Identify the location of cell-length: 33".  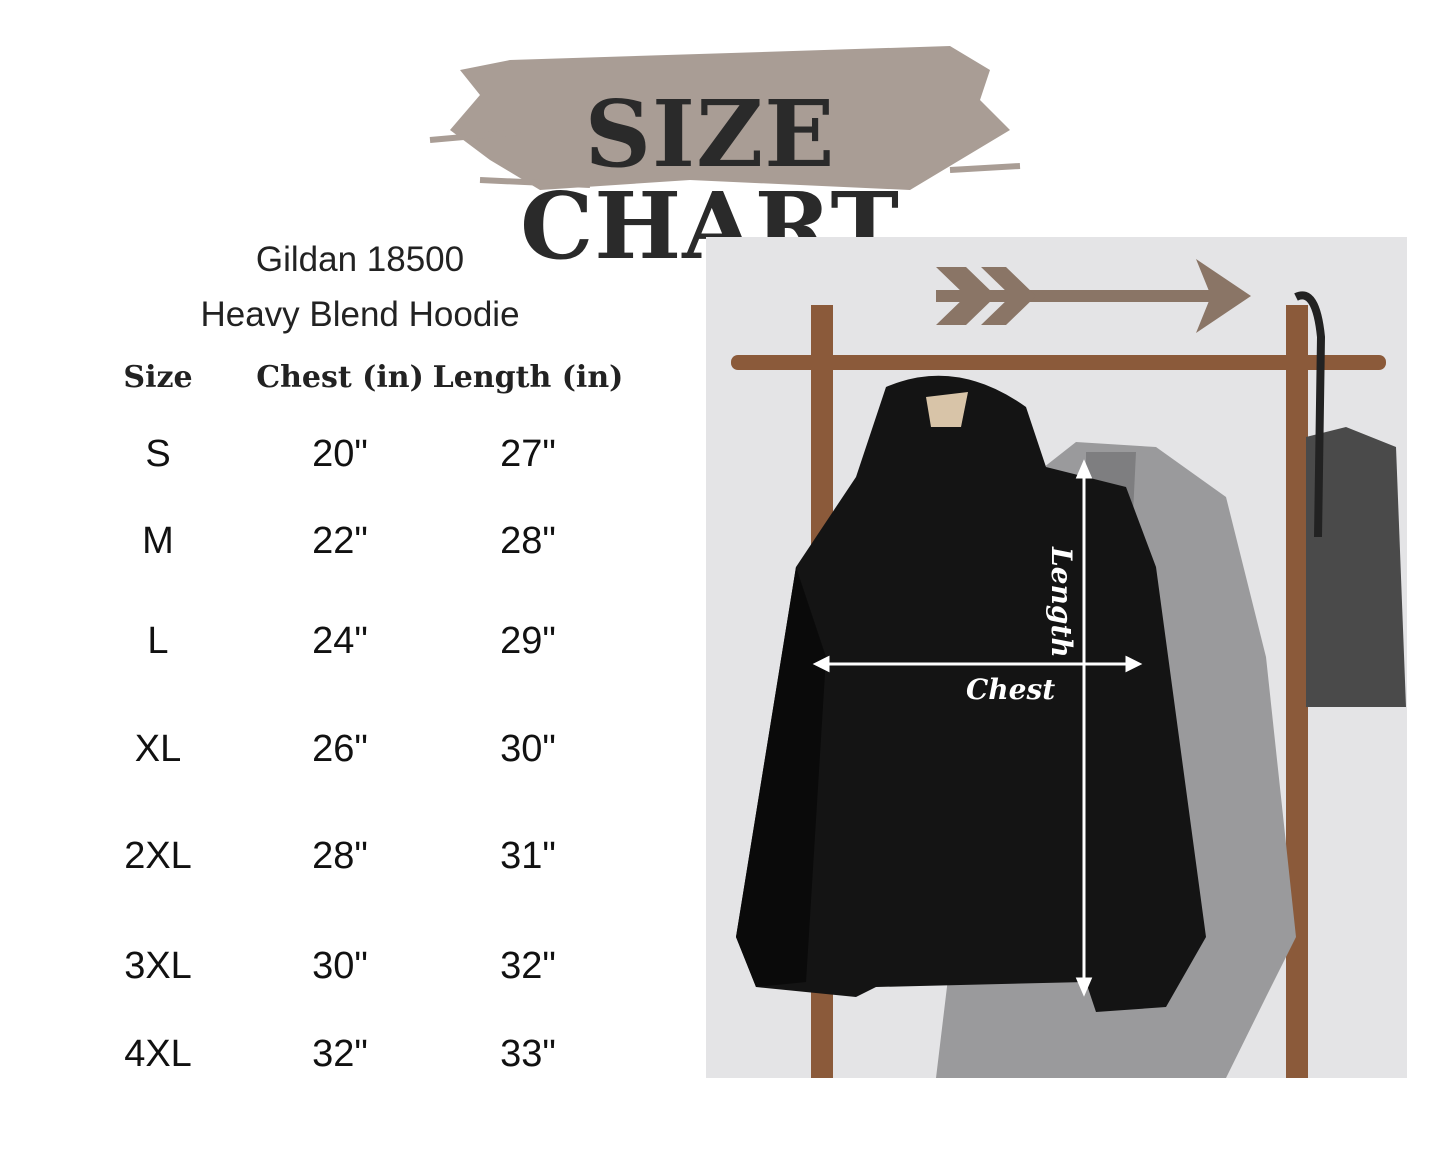
(528, 1054).